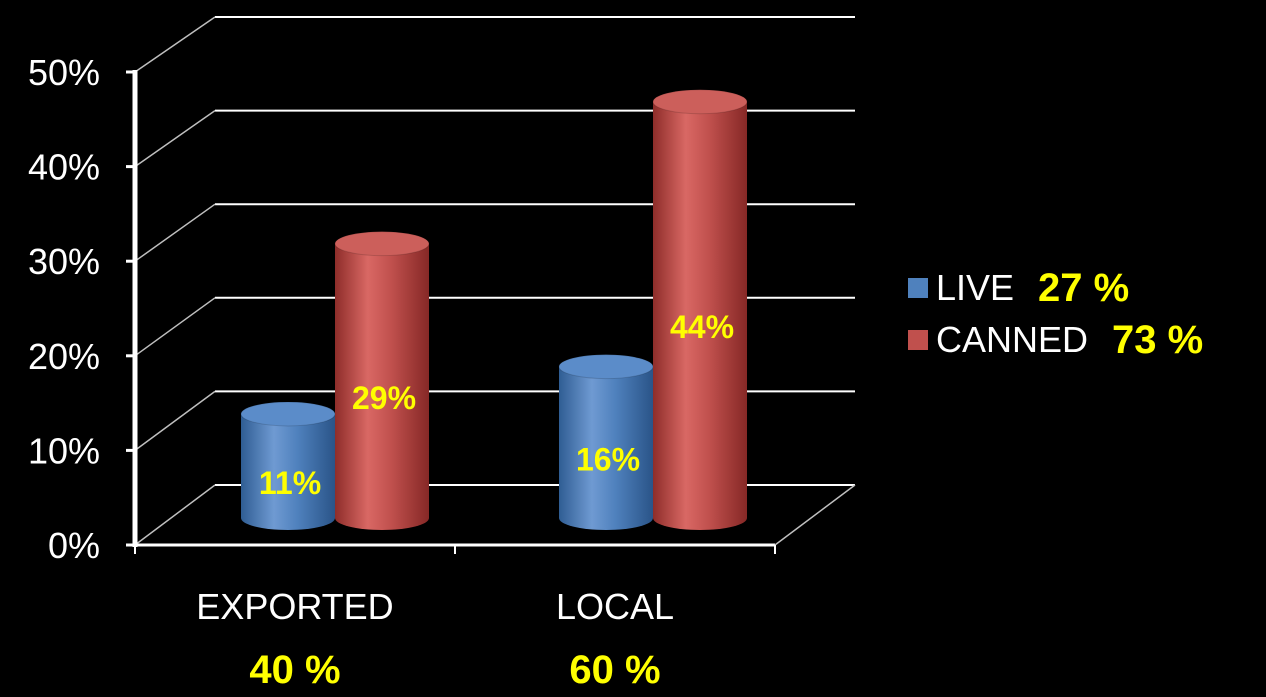 Image resolution: width=1266 pixels, height=697 pixels. Describe the element at coordinates (384, 398) in the screenshot. I see `data-label: 29%` at that location.